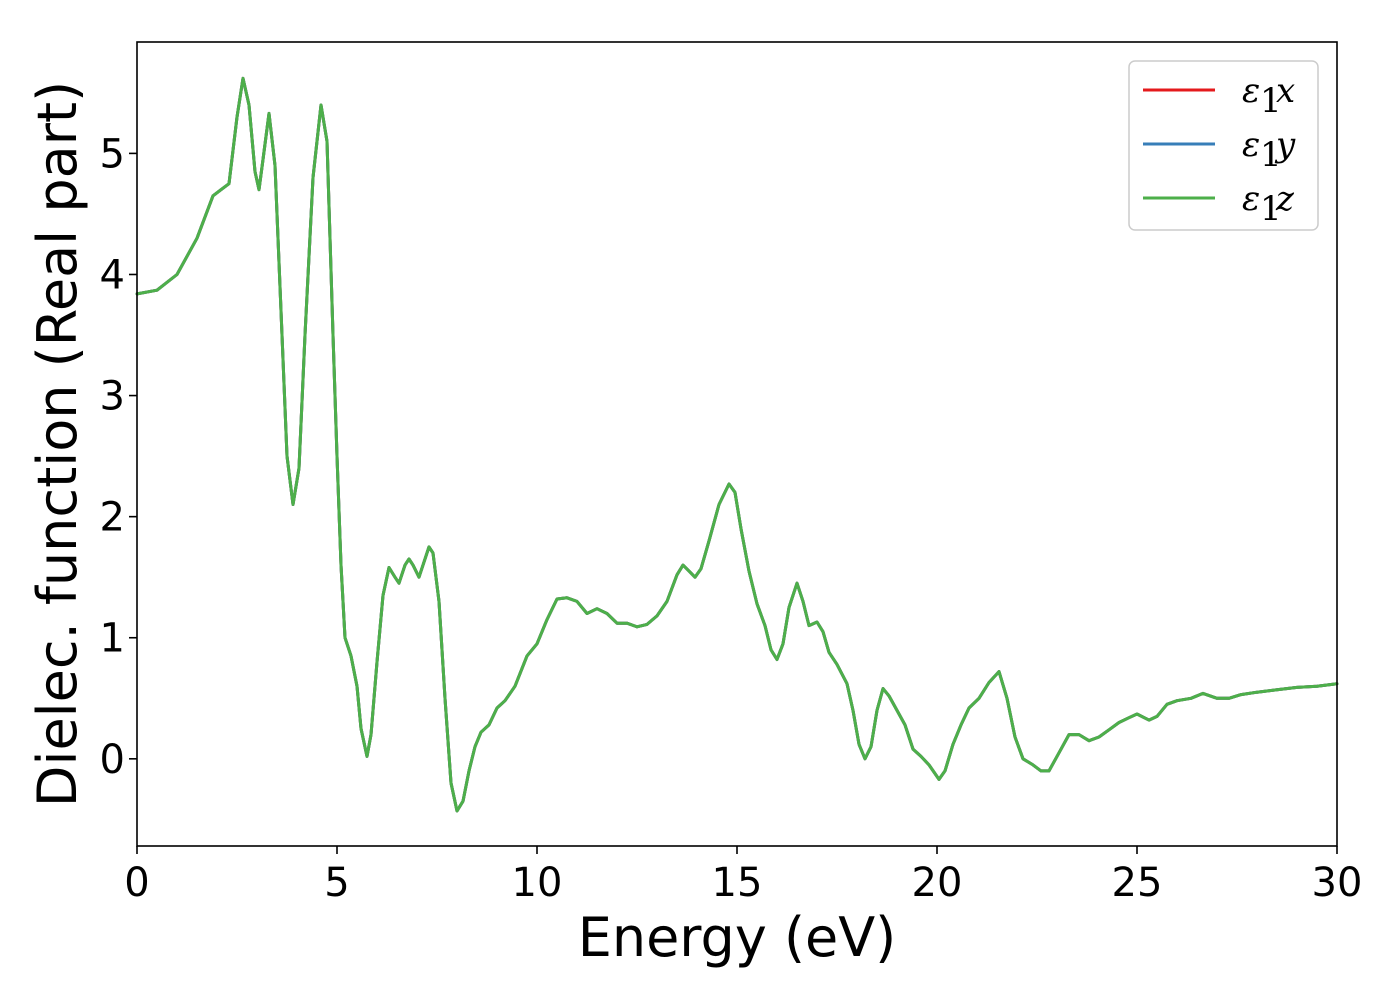 The image size is (1400, 1000). I want to click on x-tick-label: 10, so click(537, 883).